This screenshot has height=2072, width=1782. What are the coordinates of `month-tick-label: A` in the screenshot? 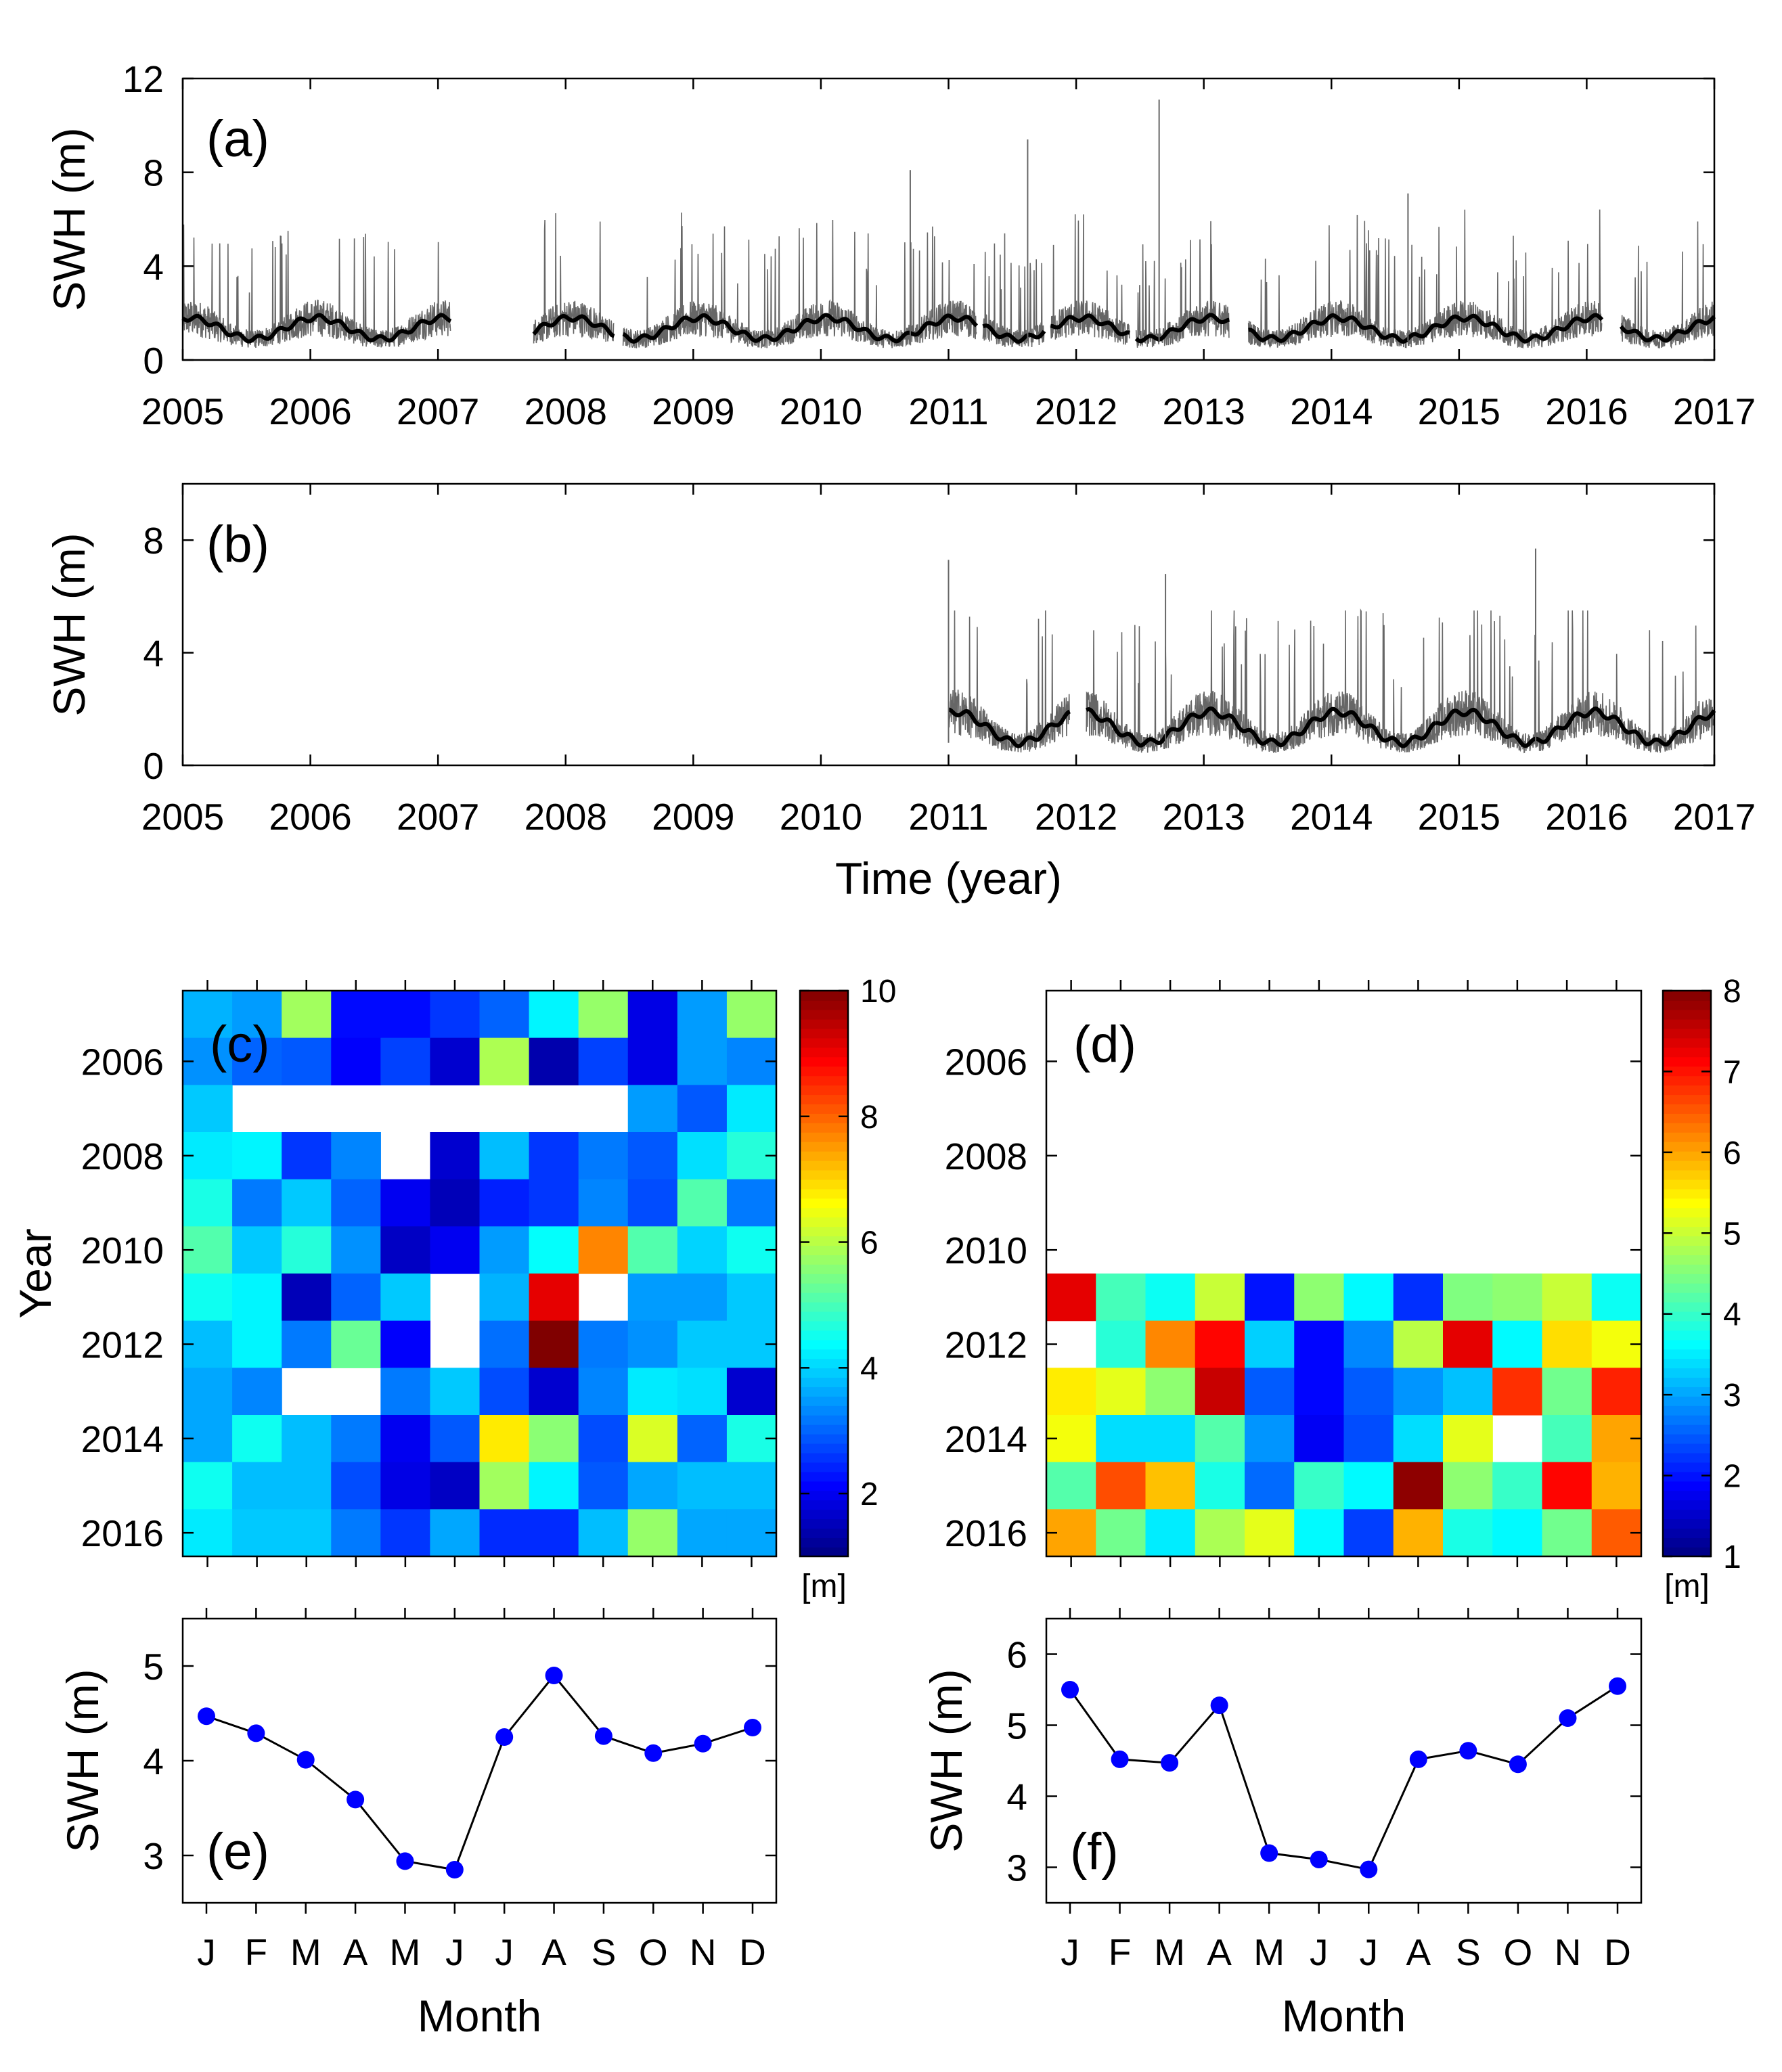 It's located at (553, 1952).